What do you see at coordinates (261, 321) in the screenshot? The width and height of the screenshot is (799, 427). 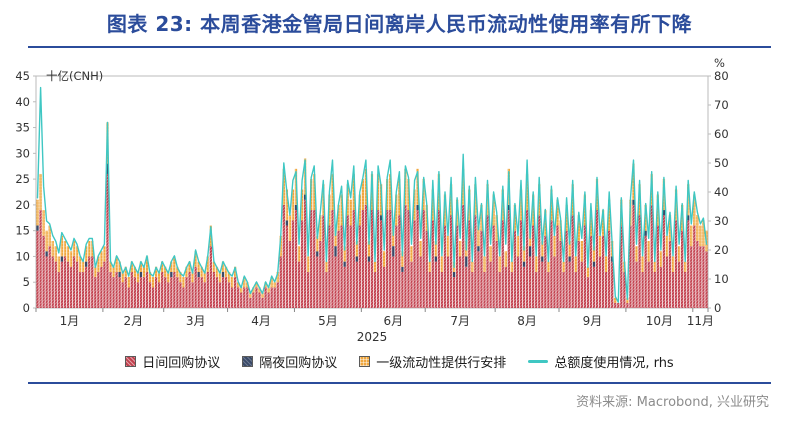 I see `svg-text: 4月` at bounding box center [261, 321].